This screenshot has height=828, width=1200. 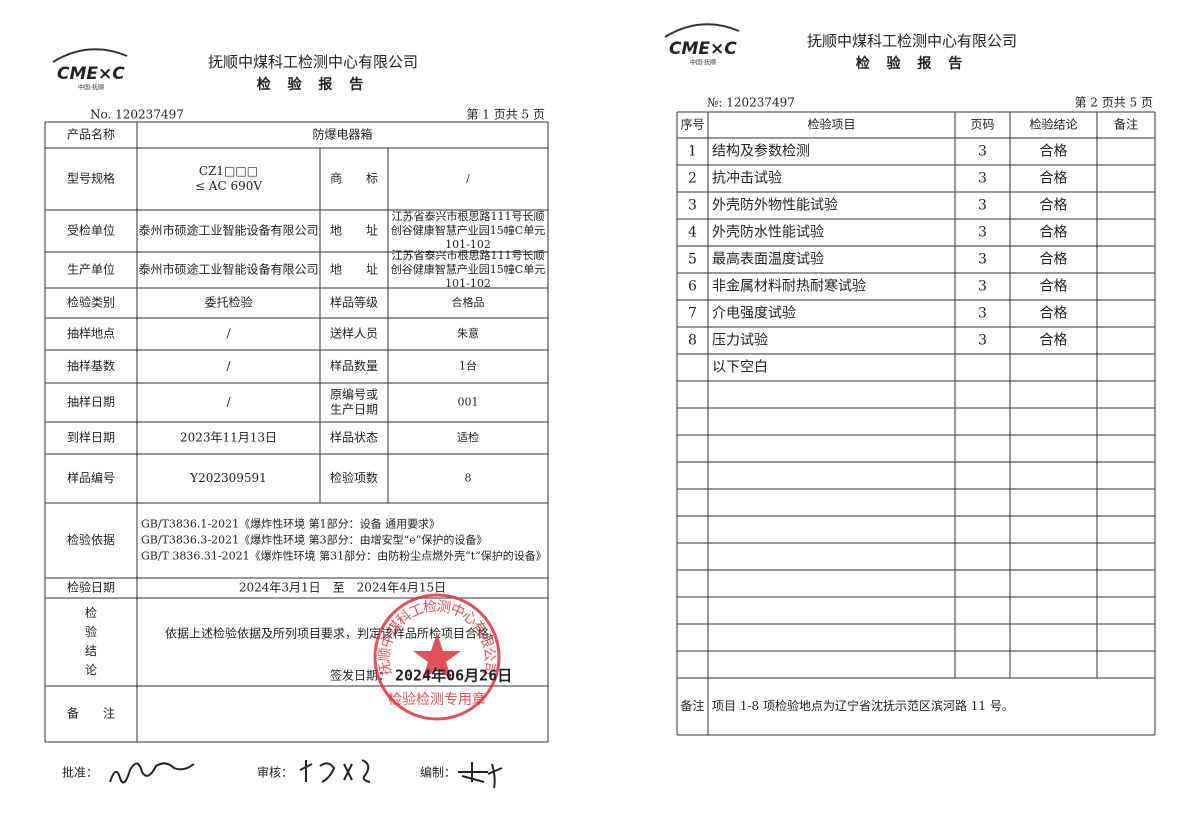 I want to click on cell-text: ≤ AC 690V, so click(x=228, y=186).